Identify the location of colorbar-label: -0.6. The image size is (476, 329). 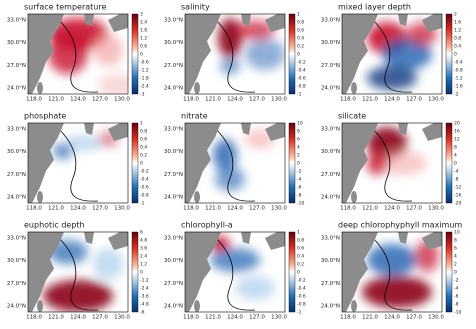
(301, 79).